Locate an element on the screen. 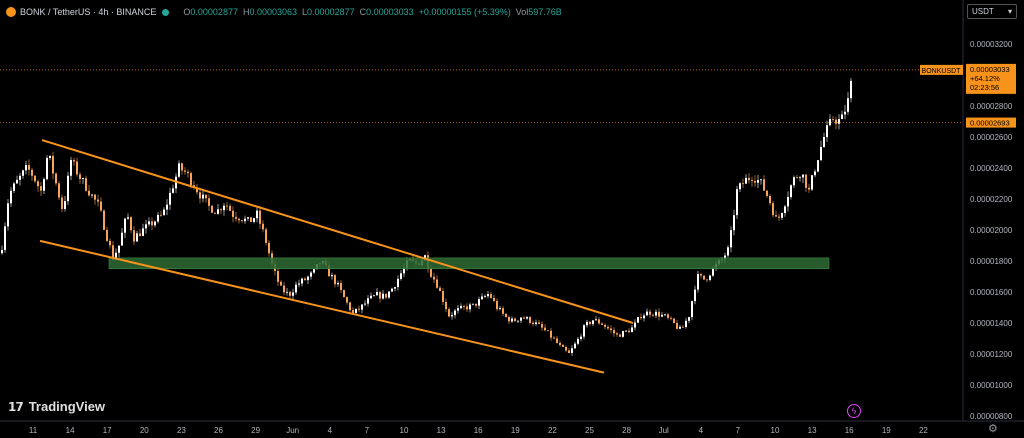 This screenshot has width=1024, height=438. time-tick-label: 20 is located at coordinates (144, 430).